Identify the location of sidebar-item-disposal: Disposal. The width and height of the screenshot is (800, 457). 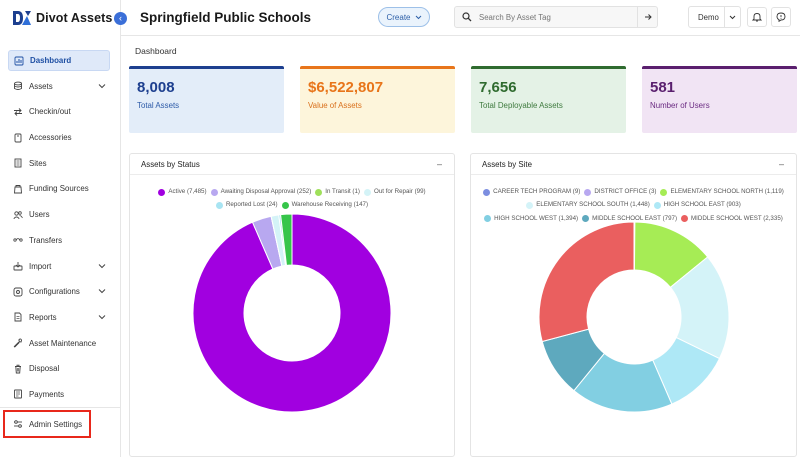
(59, 368).